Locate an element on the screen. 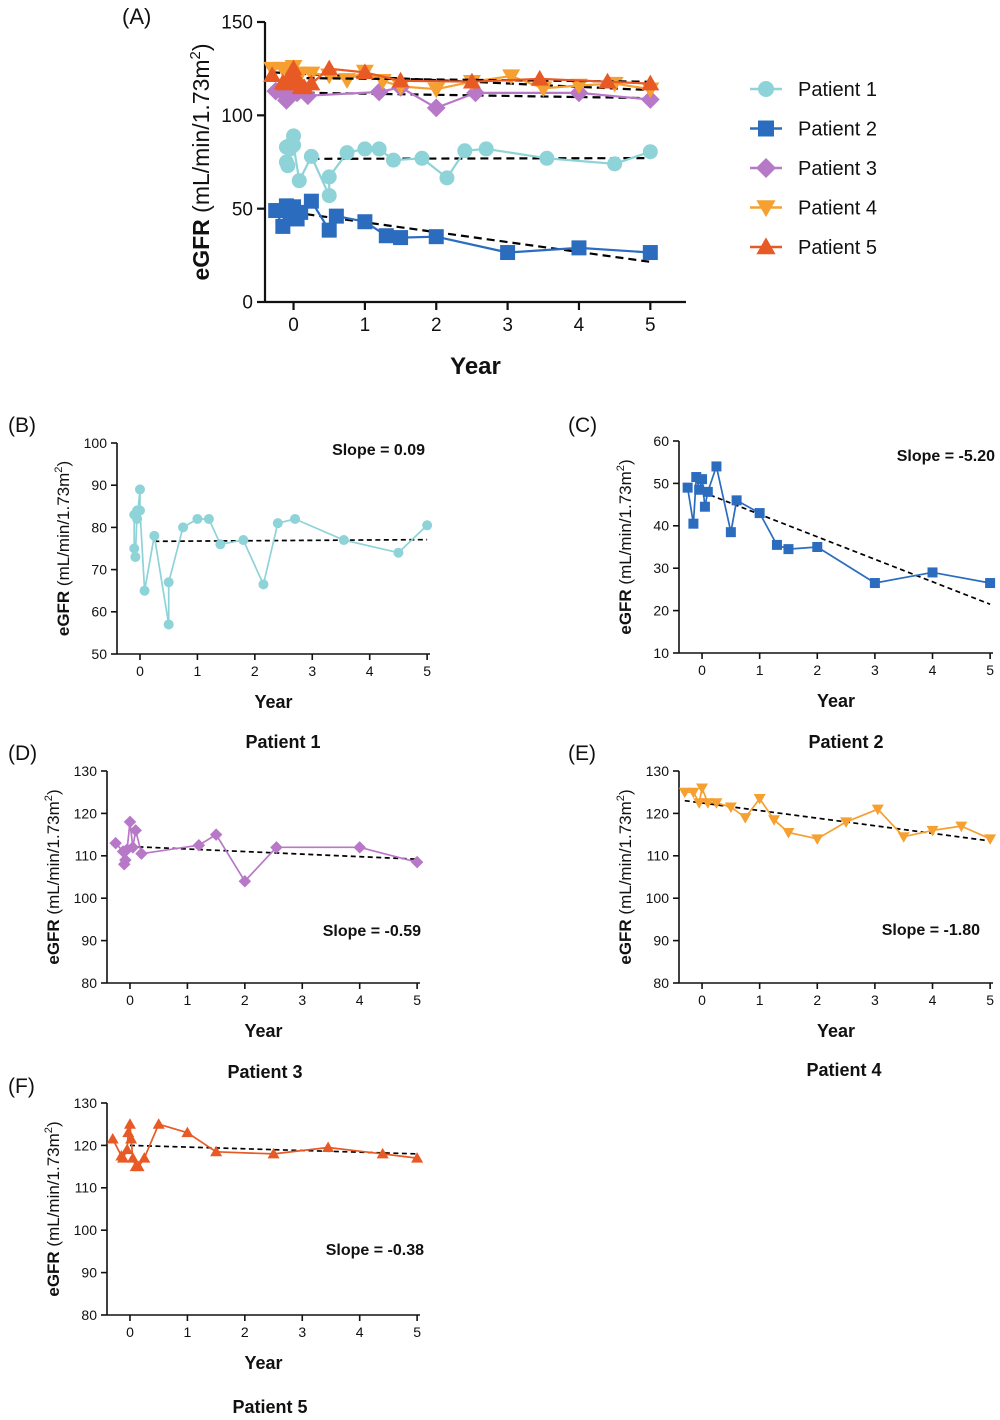 This screenshot has width=1000, height=1420. series-line is located at coordinates (838, 524).